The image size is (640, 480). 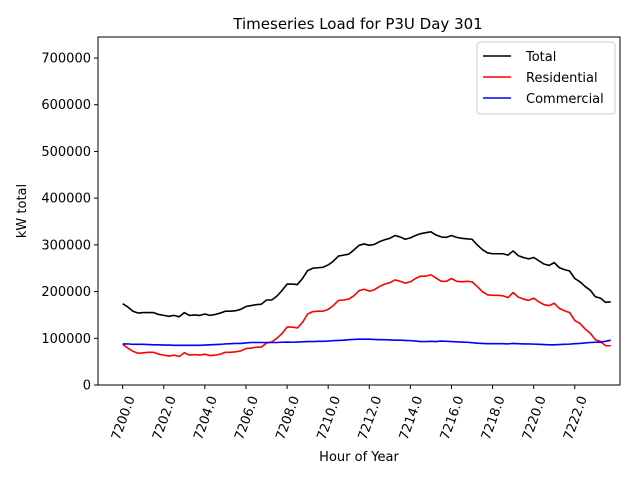 What do you see at coordinates (366, 315) in the screenshot?
I see `series-line-residential` at bounding box center [366, 315].